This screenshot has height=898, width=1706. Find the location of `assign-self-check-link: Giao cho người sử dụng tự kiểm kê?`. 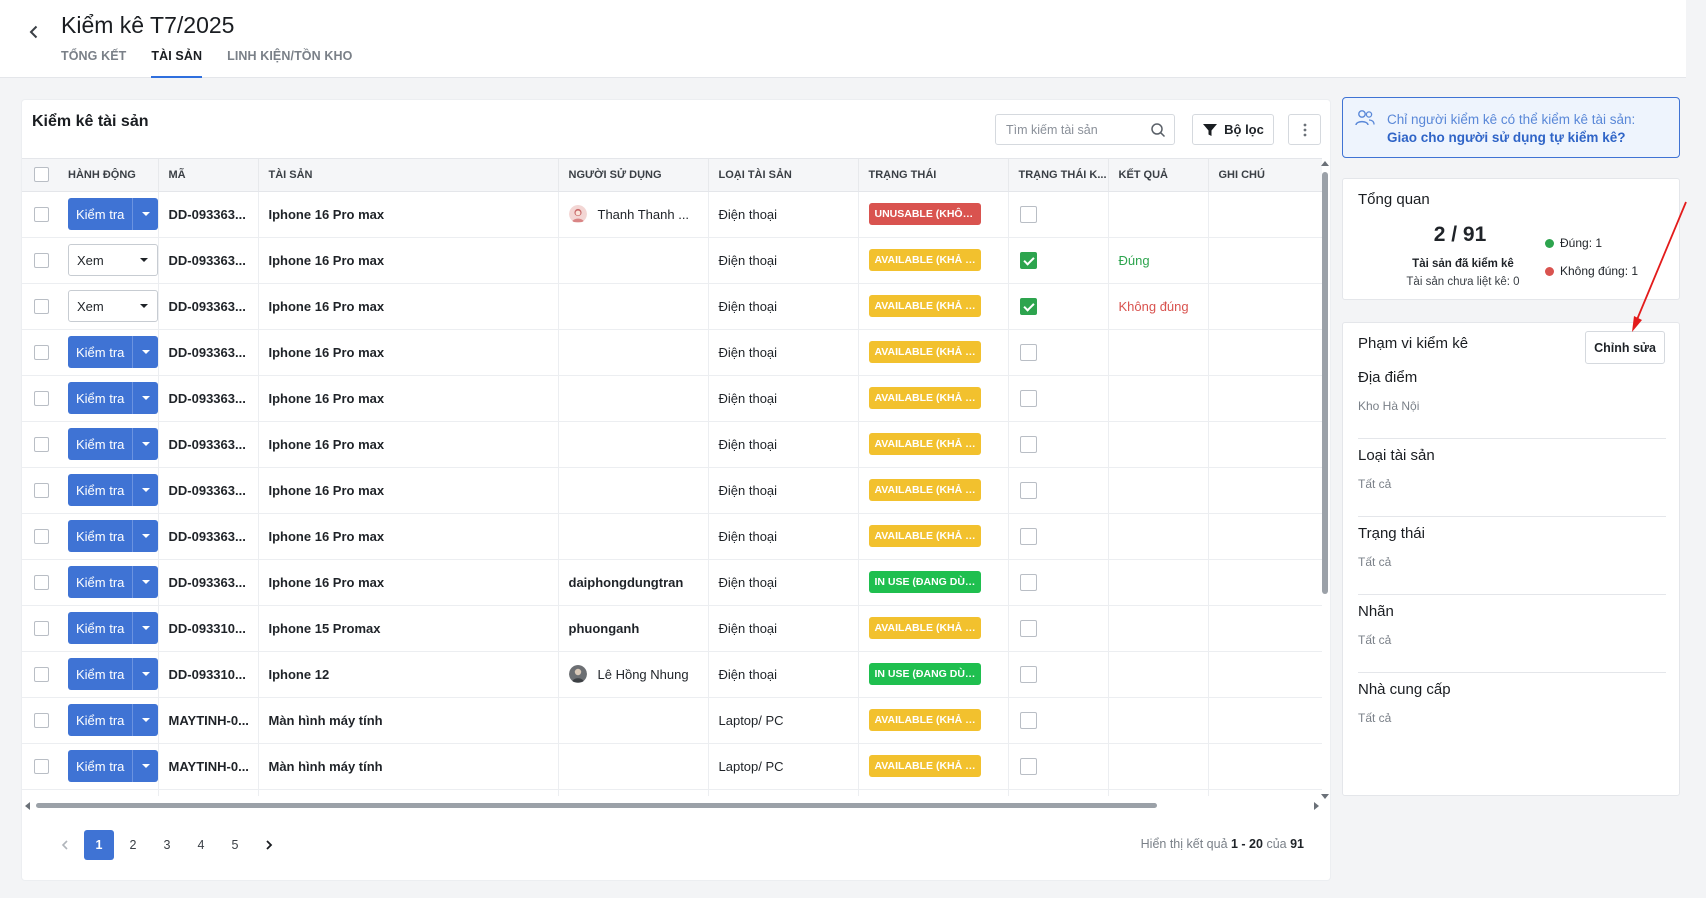

assign-self-check-link: Giao cho người sử dụng tự kiểm kê? is located at coordinates (1506, 137).